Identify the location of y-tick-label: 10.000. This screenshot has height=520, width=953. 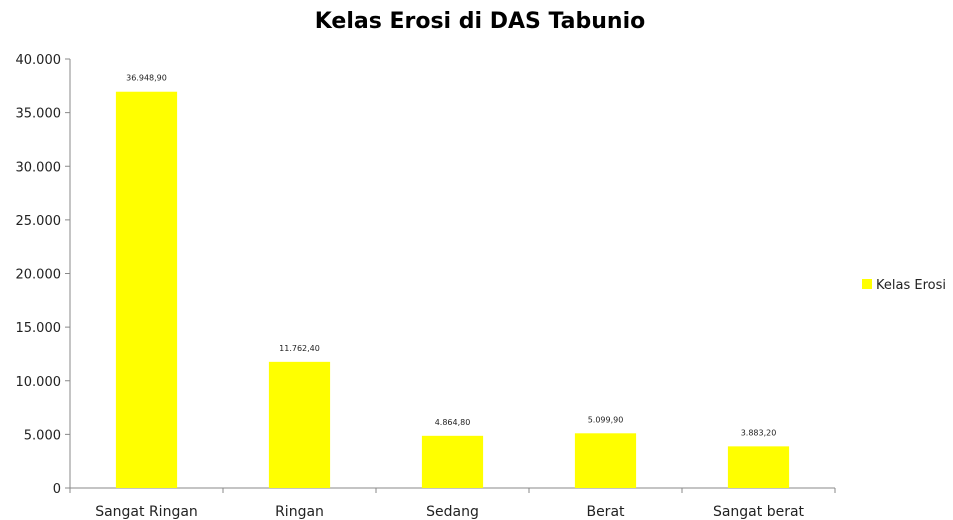
(39, 382).